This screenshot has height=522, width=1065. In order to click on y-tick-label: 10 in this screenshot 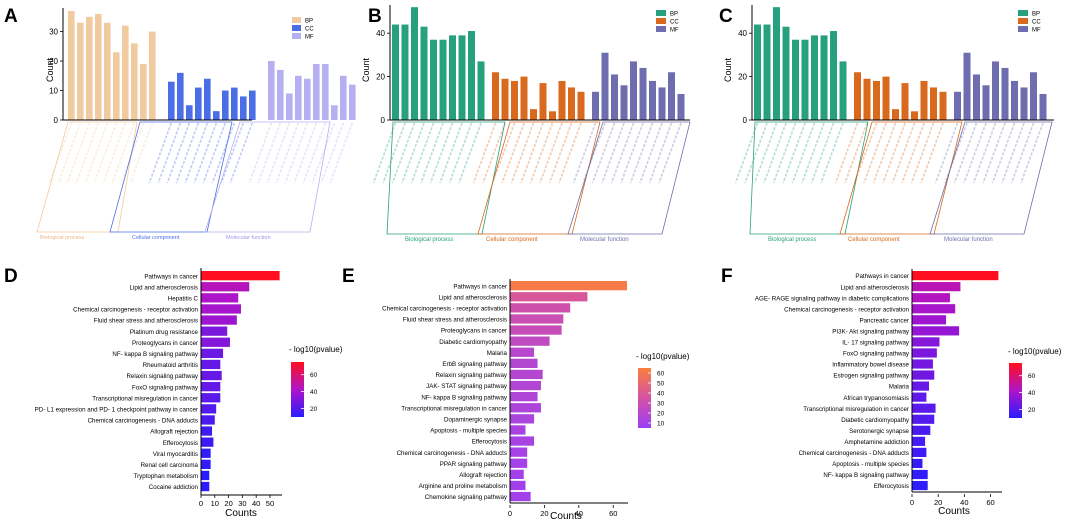, I will do `click(53, 91)`.